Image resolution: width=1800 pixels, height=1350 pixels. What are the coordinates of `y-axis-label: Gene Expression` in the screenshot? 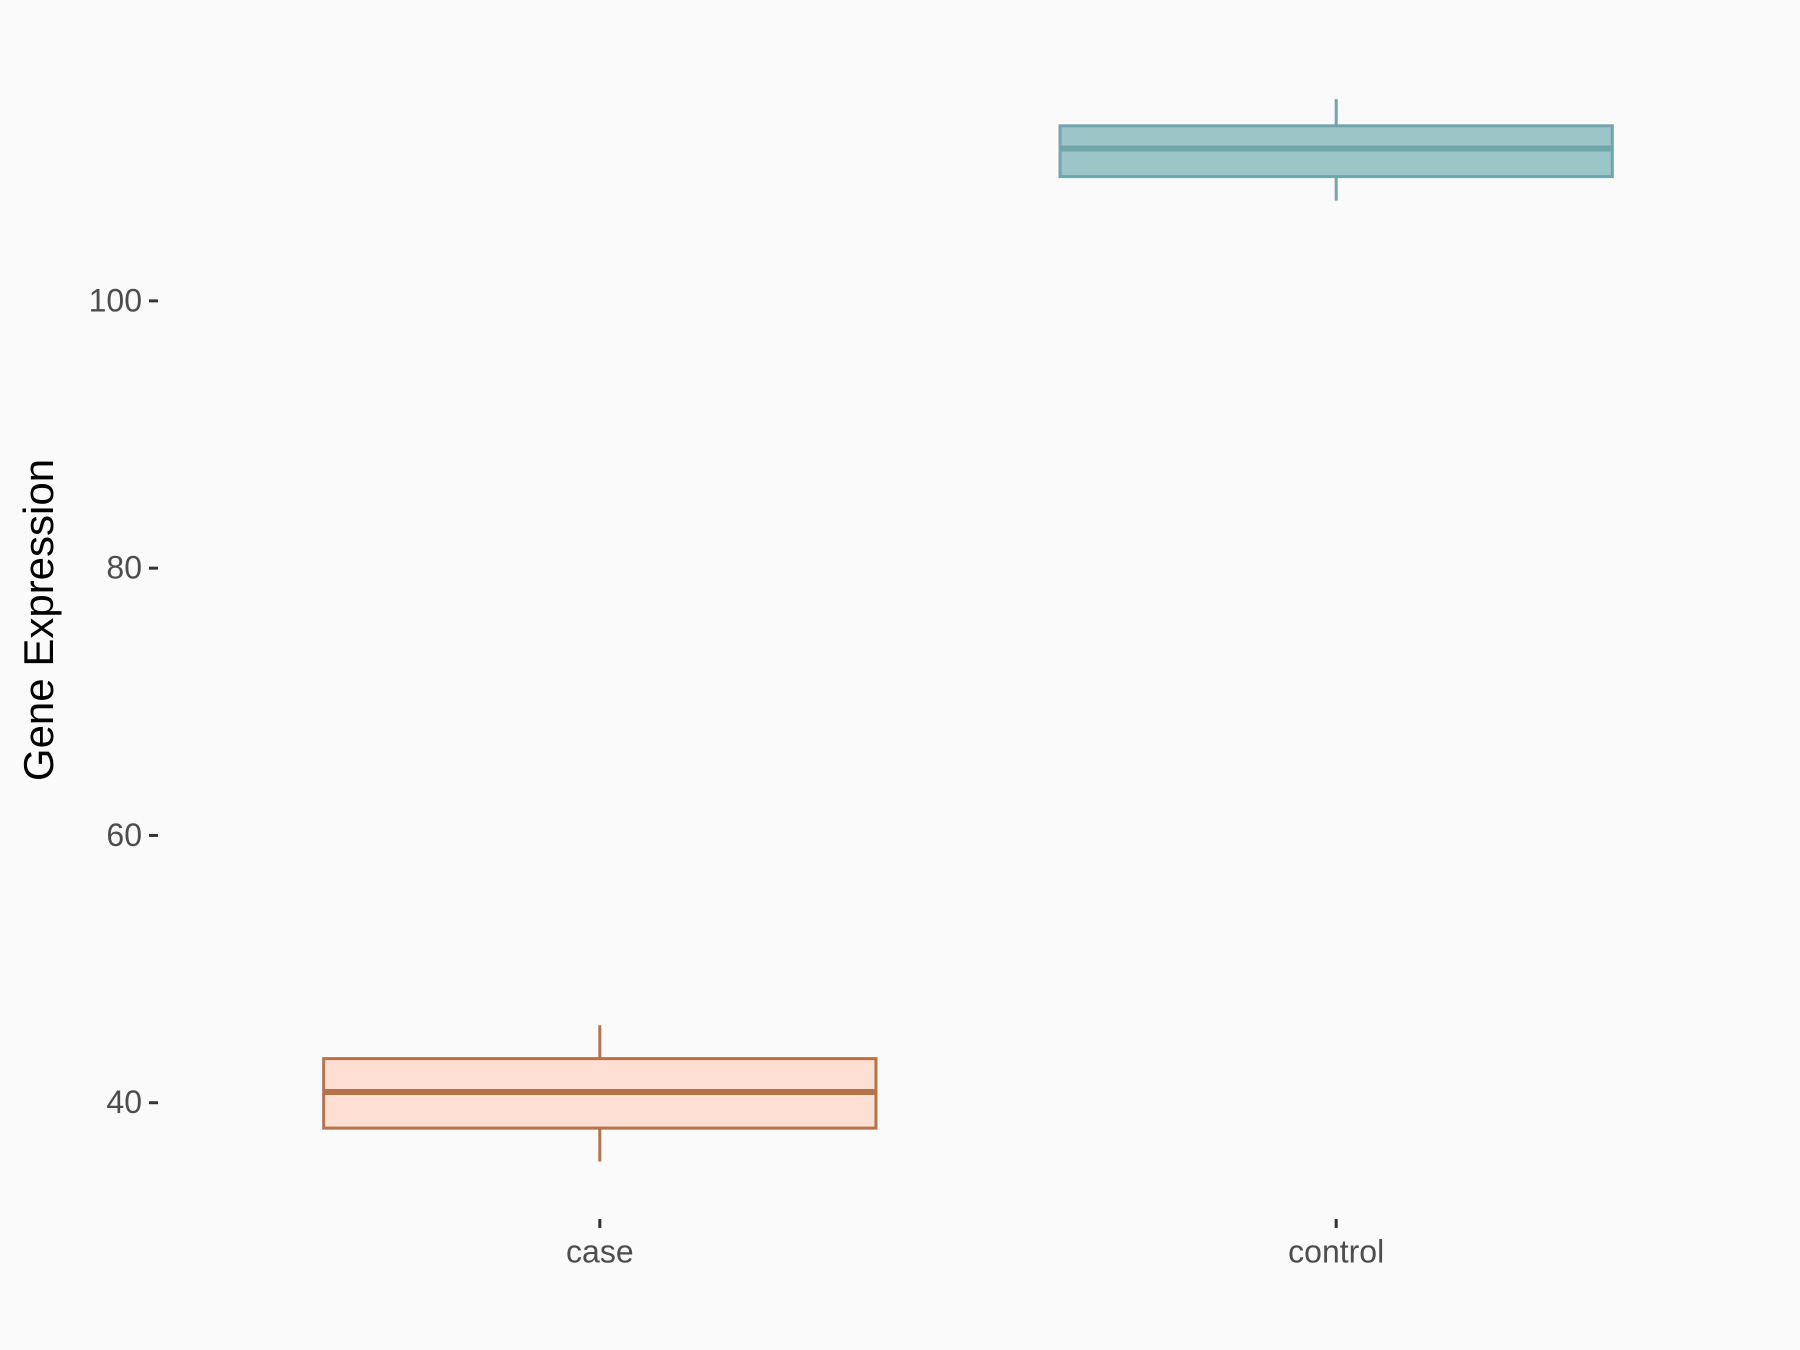 It's located at (38, 620).